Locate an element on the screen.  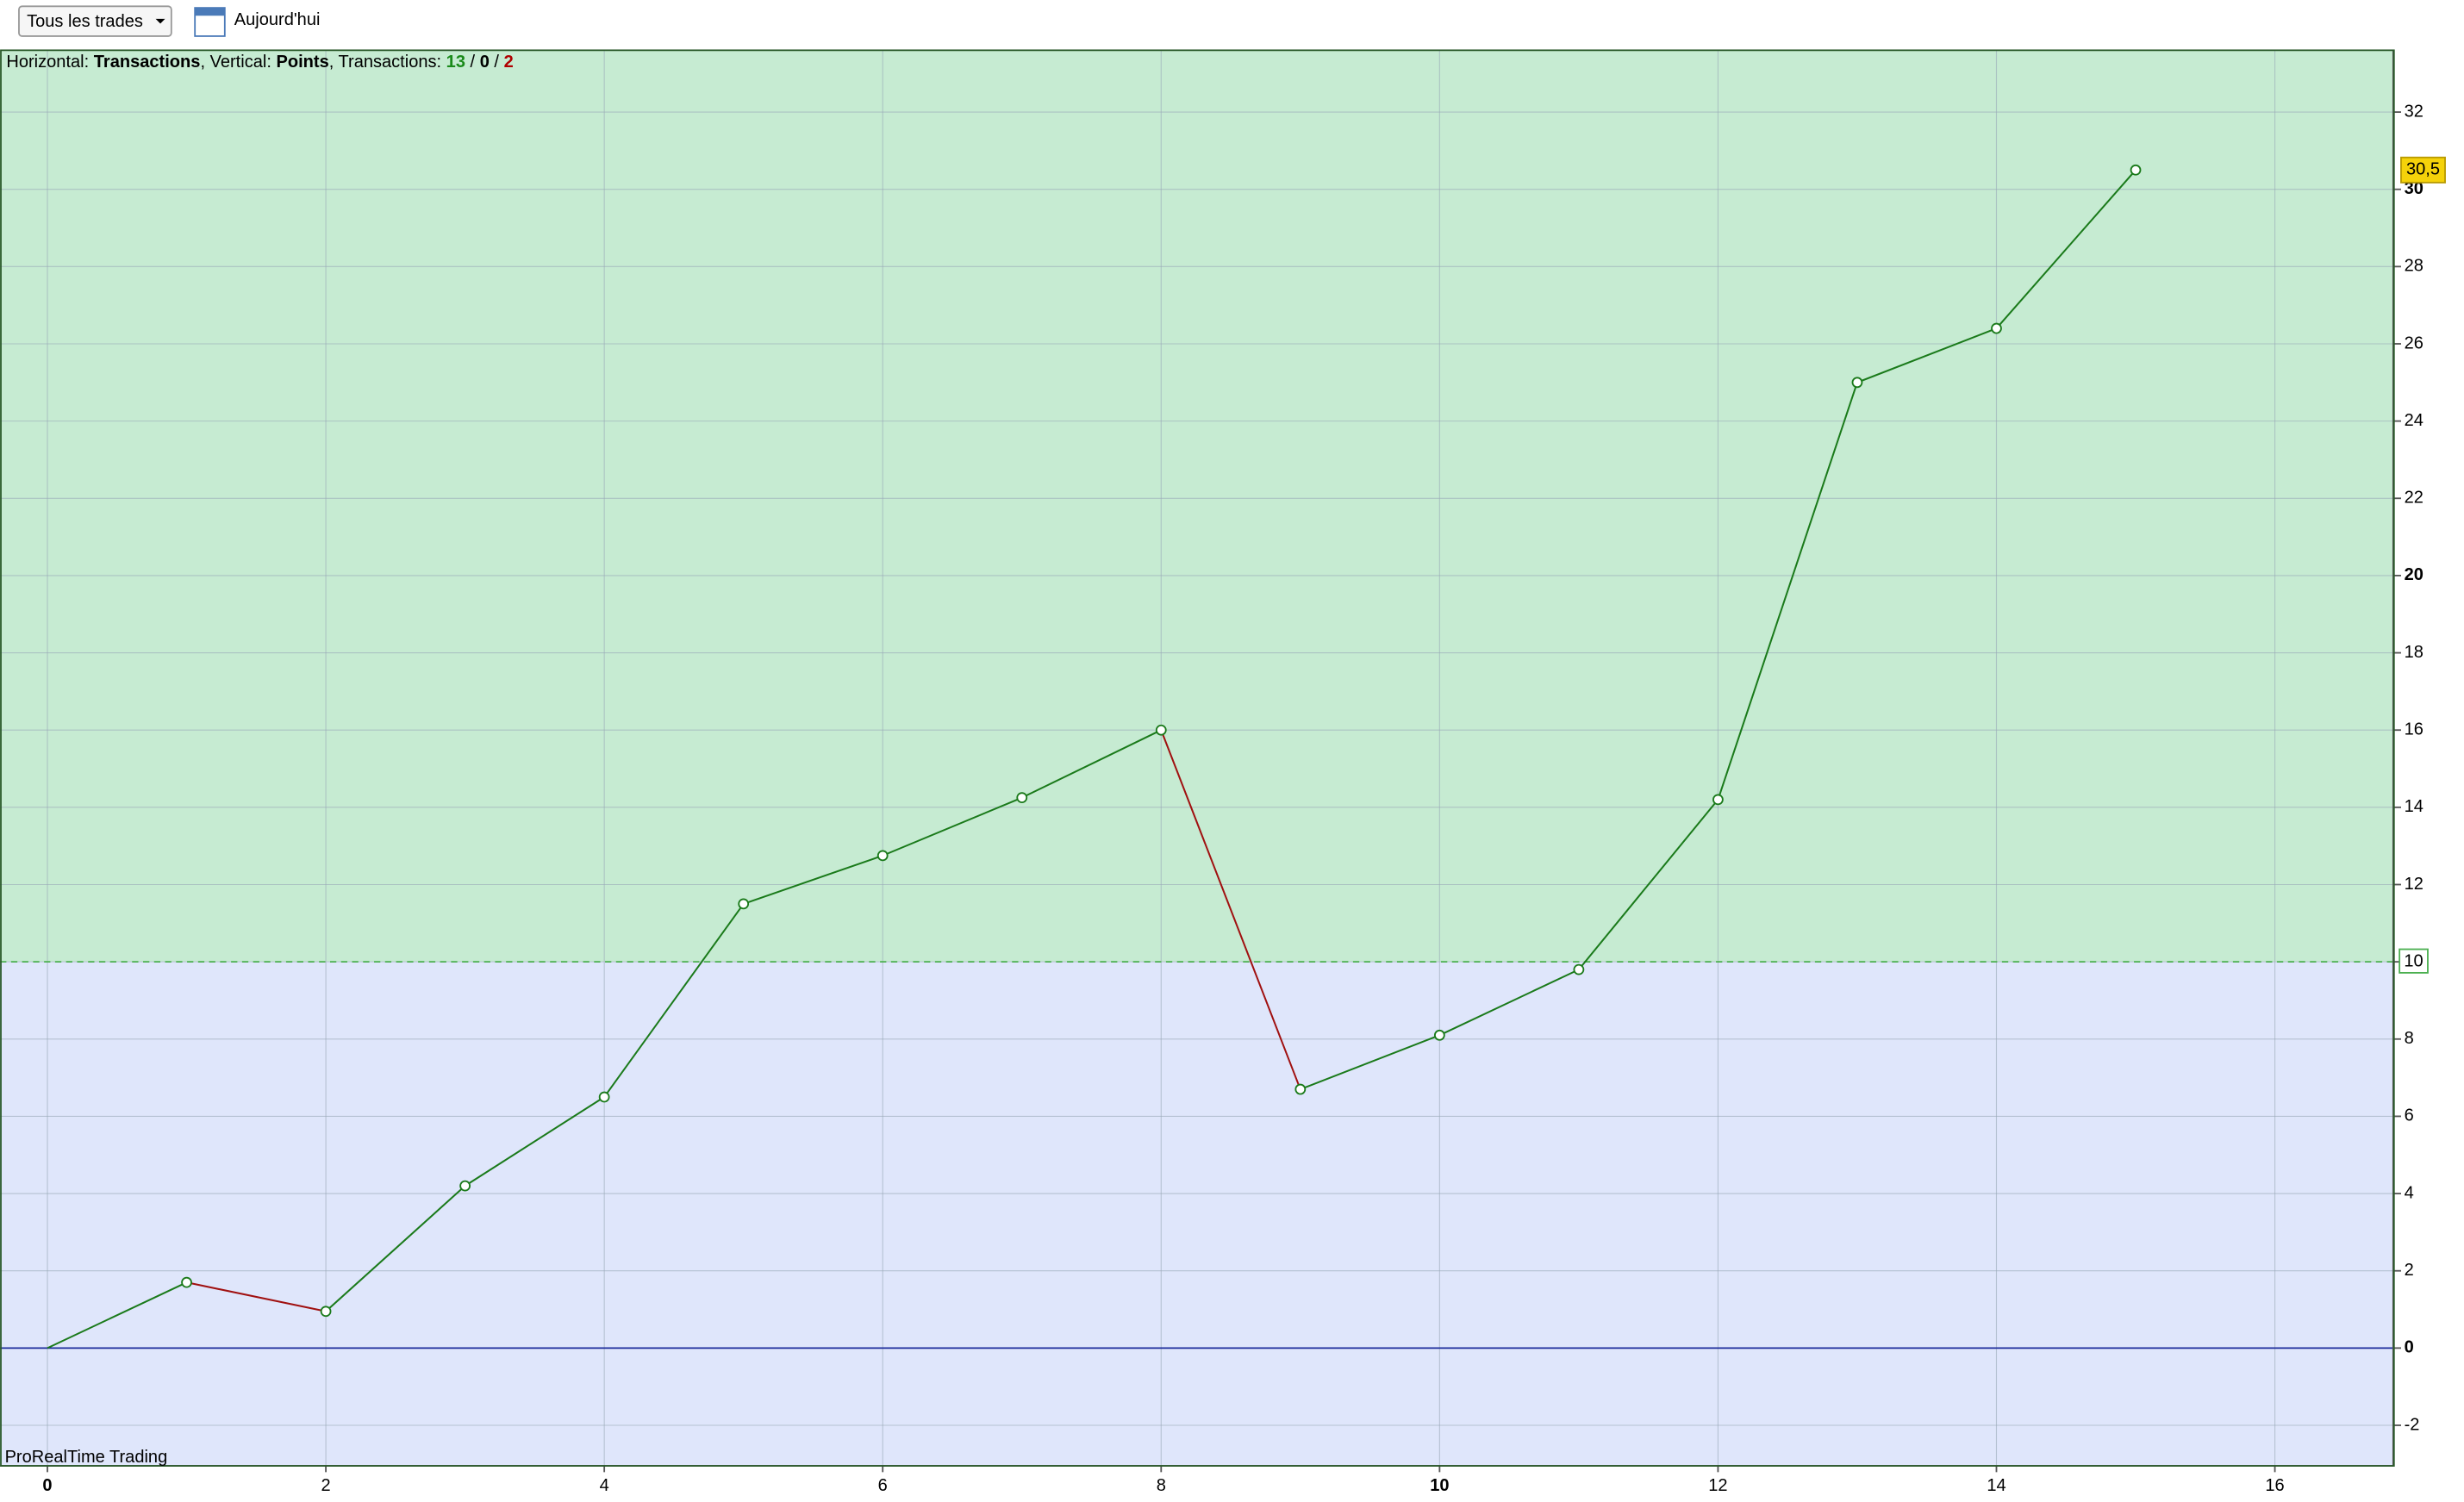
y-tick-label: 20 is located at coordinates (2414, 574).